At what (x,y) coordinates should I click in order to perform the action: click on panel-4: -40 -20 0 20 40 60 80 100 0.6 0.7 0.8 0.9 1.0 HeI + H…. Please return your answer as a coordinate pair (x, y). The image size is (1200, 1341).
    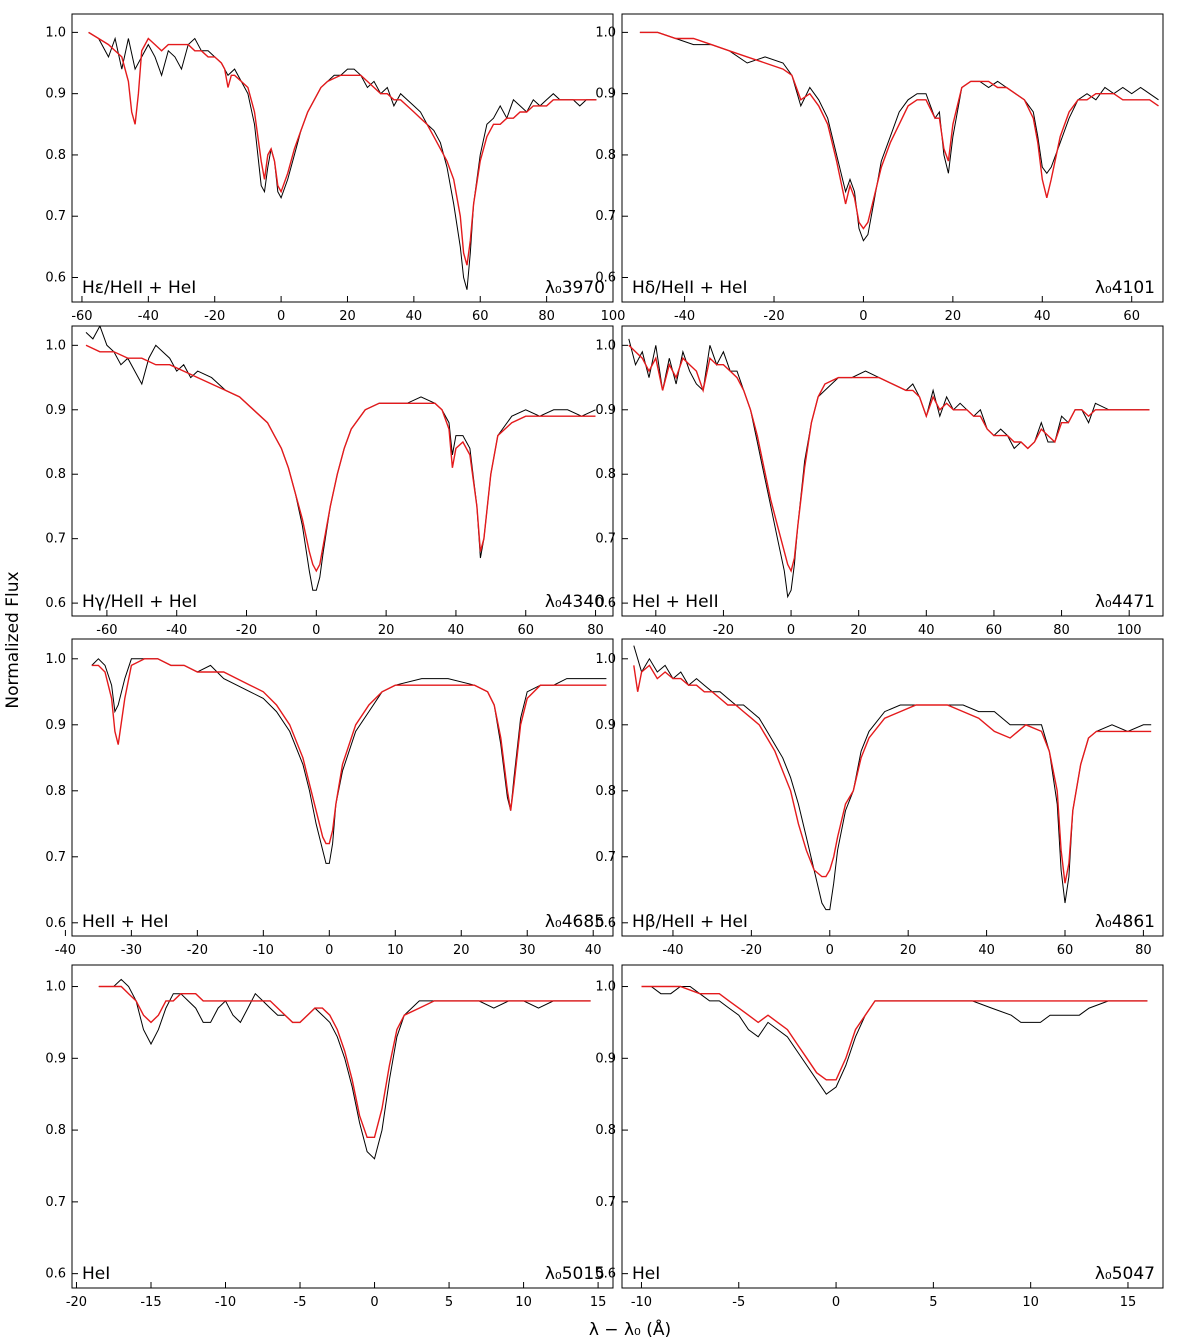
    Looking at the image, I should click on (879, 481).